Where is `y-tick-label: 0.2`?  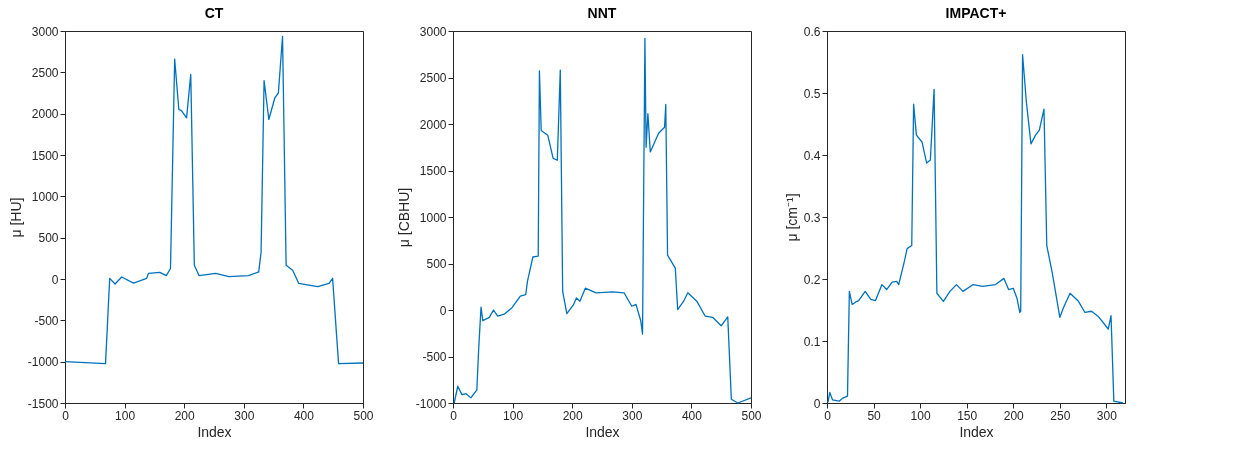
y-tick-label: 0.2 is located at coordinates (812, 279).